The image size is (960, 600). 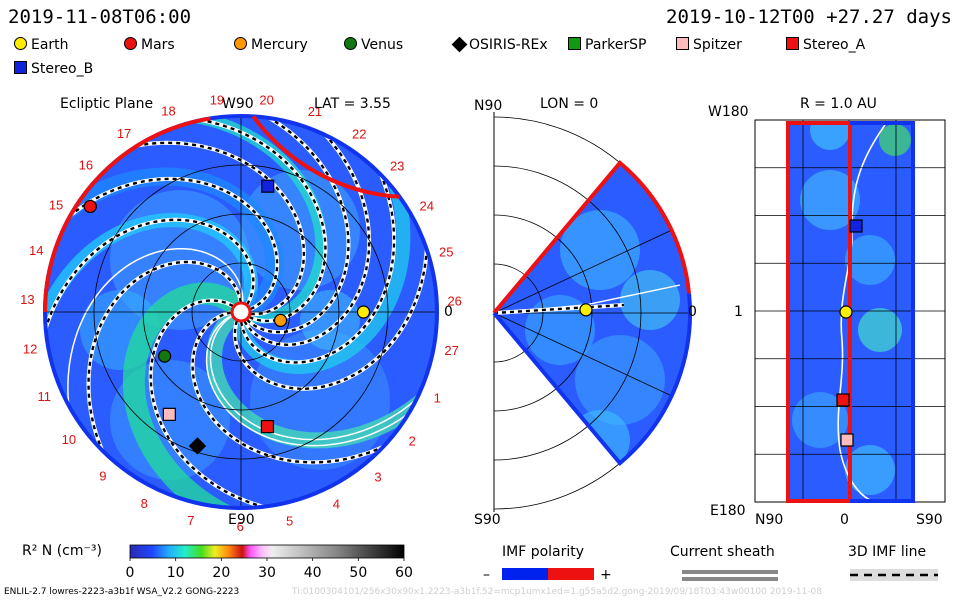 I want to click on legend-label: Spitzer, so click(x=717, y=45).